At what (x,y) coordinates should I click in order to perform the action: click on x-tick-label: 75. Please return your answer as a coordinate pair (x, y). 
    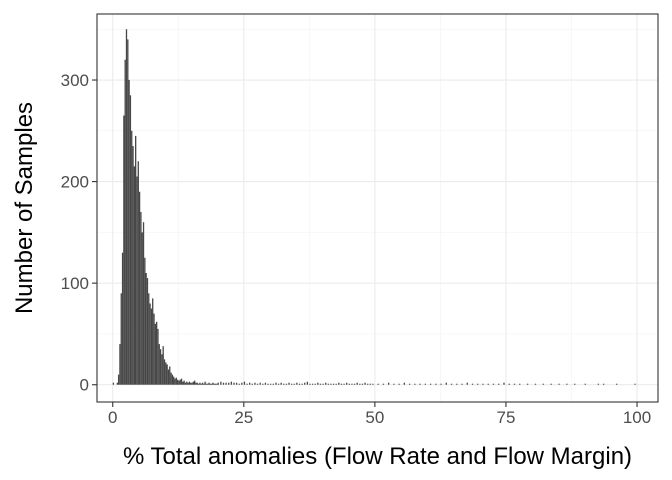
    Looking at the image, I should click on (505, 417).